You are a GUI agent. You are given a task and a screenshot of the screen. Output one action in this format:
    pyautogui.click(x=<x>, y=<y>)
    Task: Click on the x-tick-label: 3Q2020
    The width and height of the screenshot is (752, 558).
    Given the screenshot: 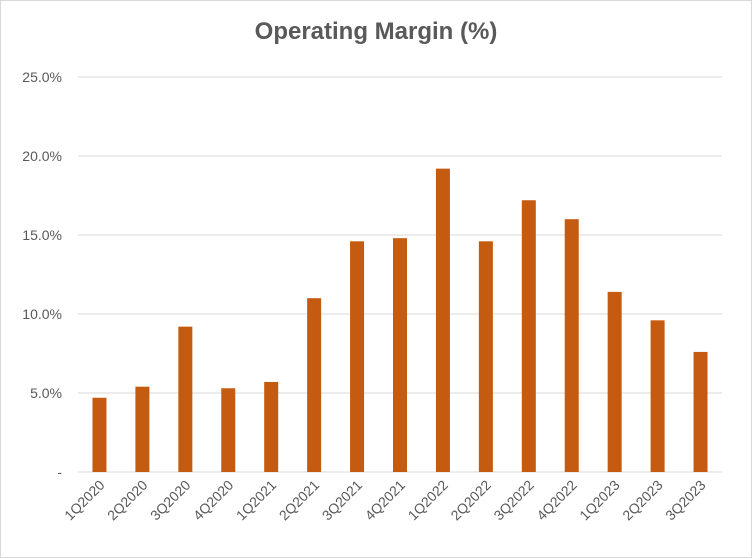 What is the action you would take?
    pyautogui.click(x=170, y=500)
    